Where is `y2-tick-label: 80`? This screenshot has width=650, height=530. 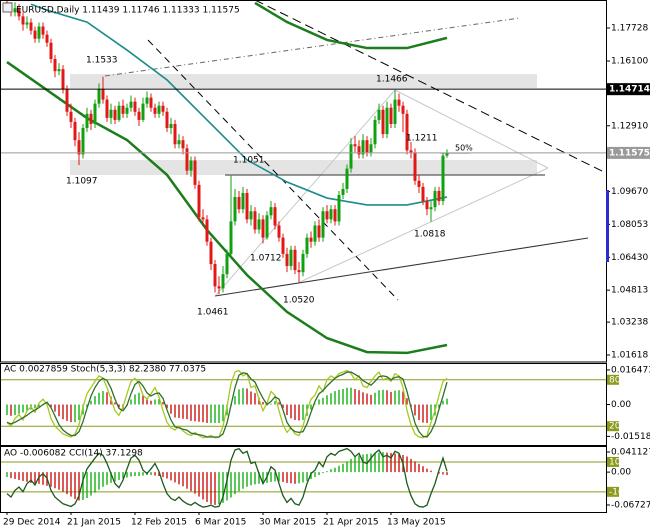 y2-tick-label: 80 is located at coordinates (615, 380).